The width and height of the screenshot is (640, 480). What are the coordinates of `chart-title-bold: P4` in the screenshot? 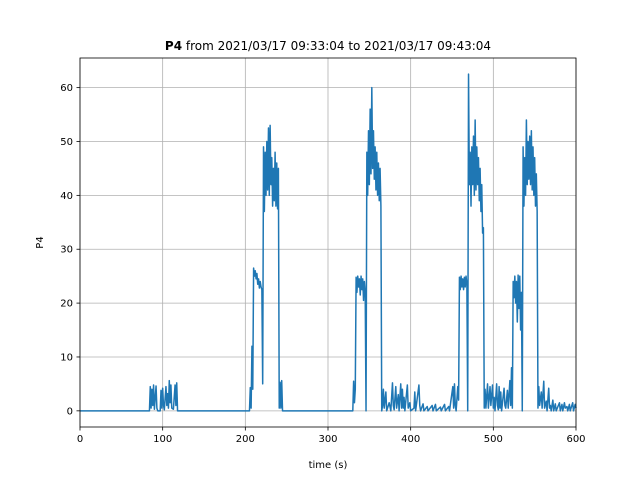 It's located at (173, 46).